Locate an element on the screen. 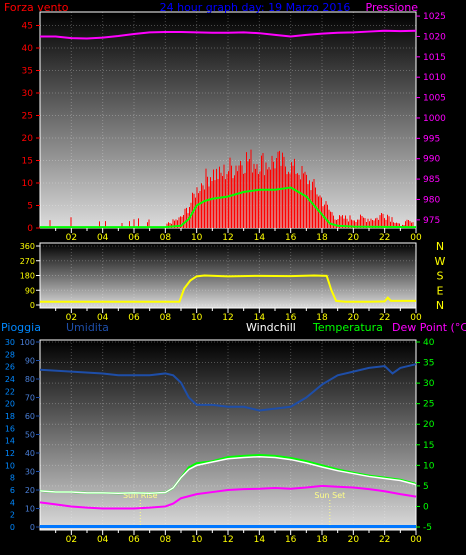  rain-tick-label: 24 is located at coordinates (10, 379).